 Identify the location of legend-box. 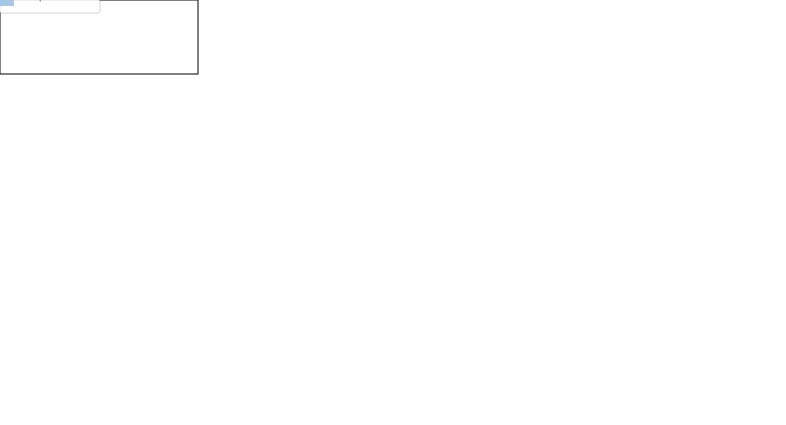
(50, 7).